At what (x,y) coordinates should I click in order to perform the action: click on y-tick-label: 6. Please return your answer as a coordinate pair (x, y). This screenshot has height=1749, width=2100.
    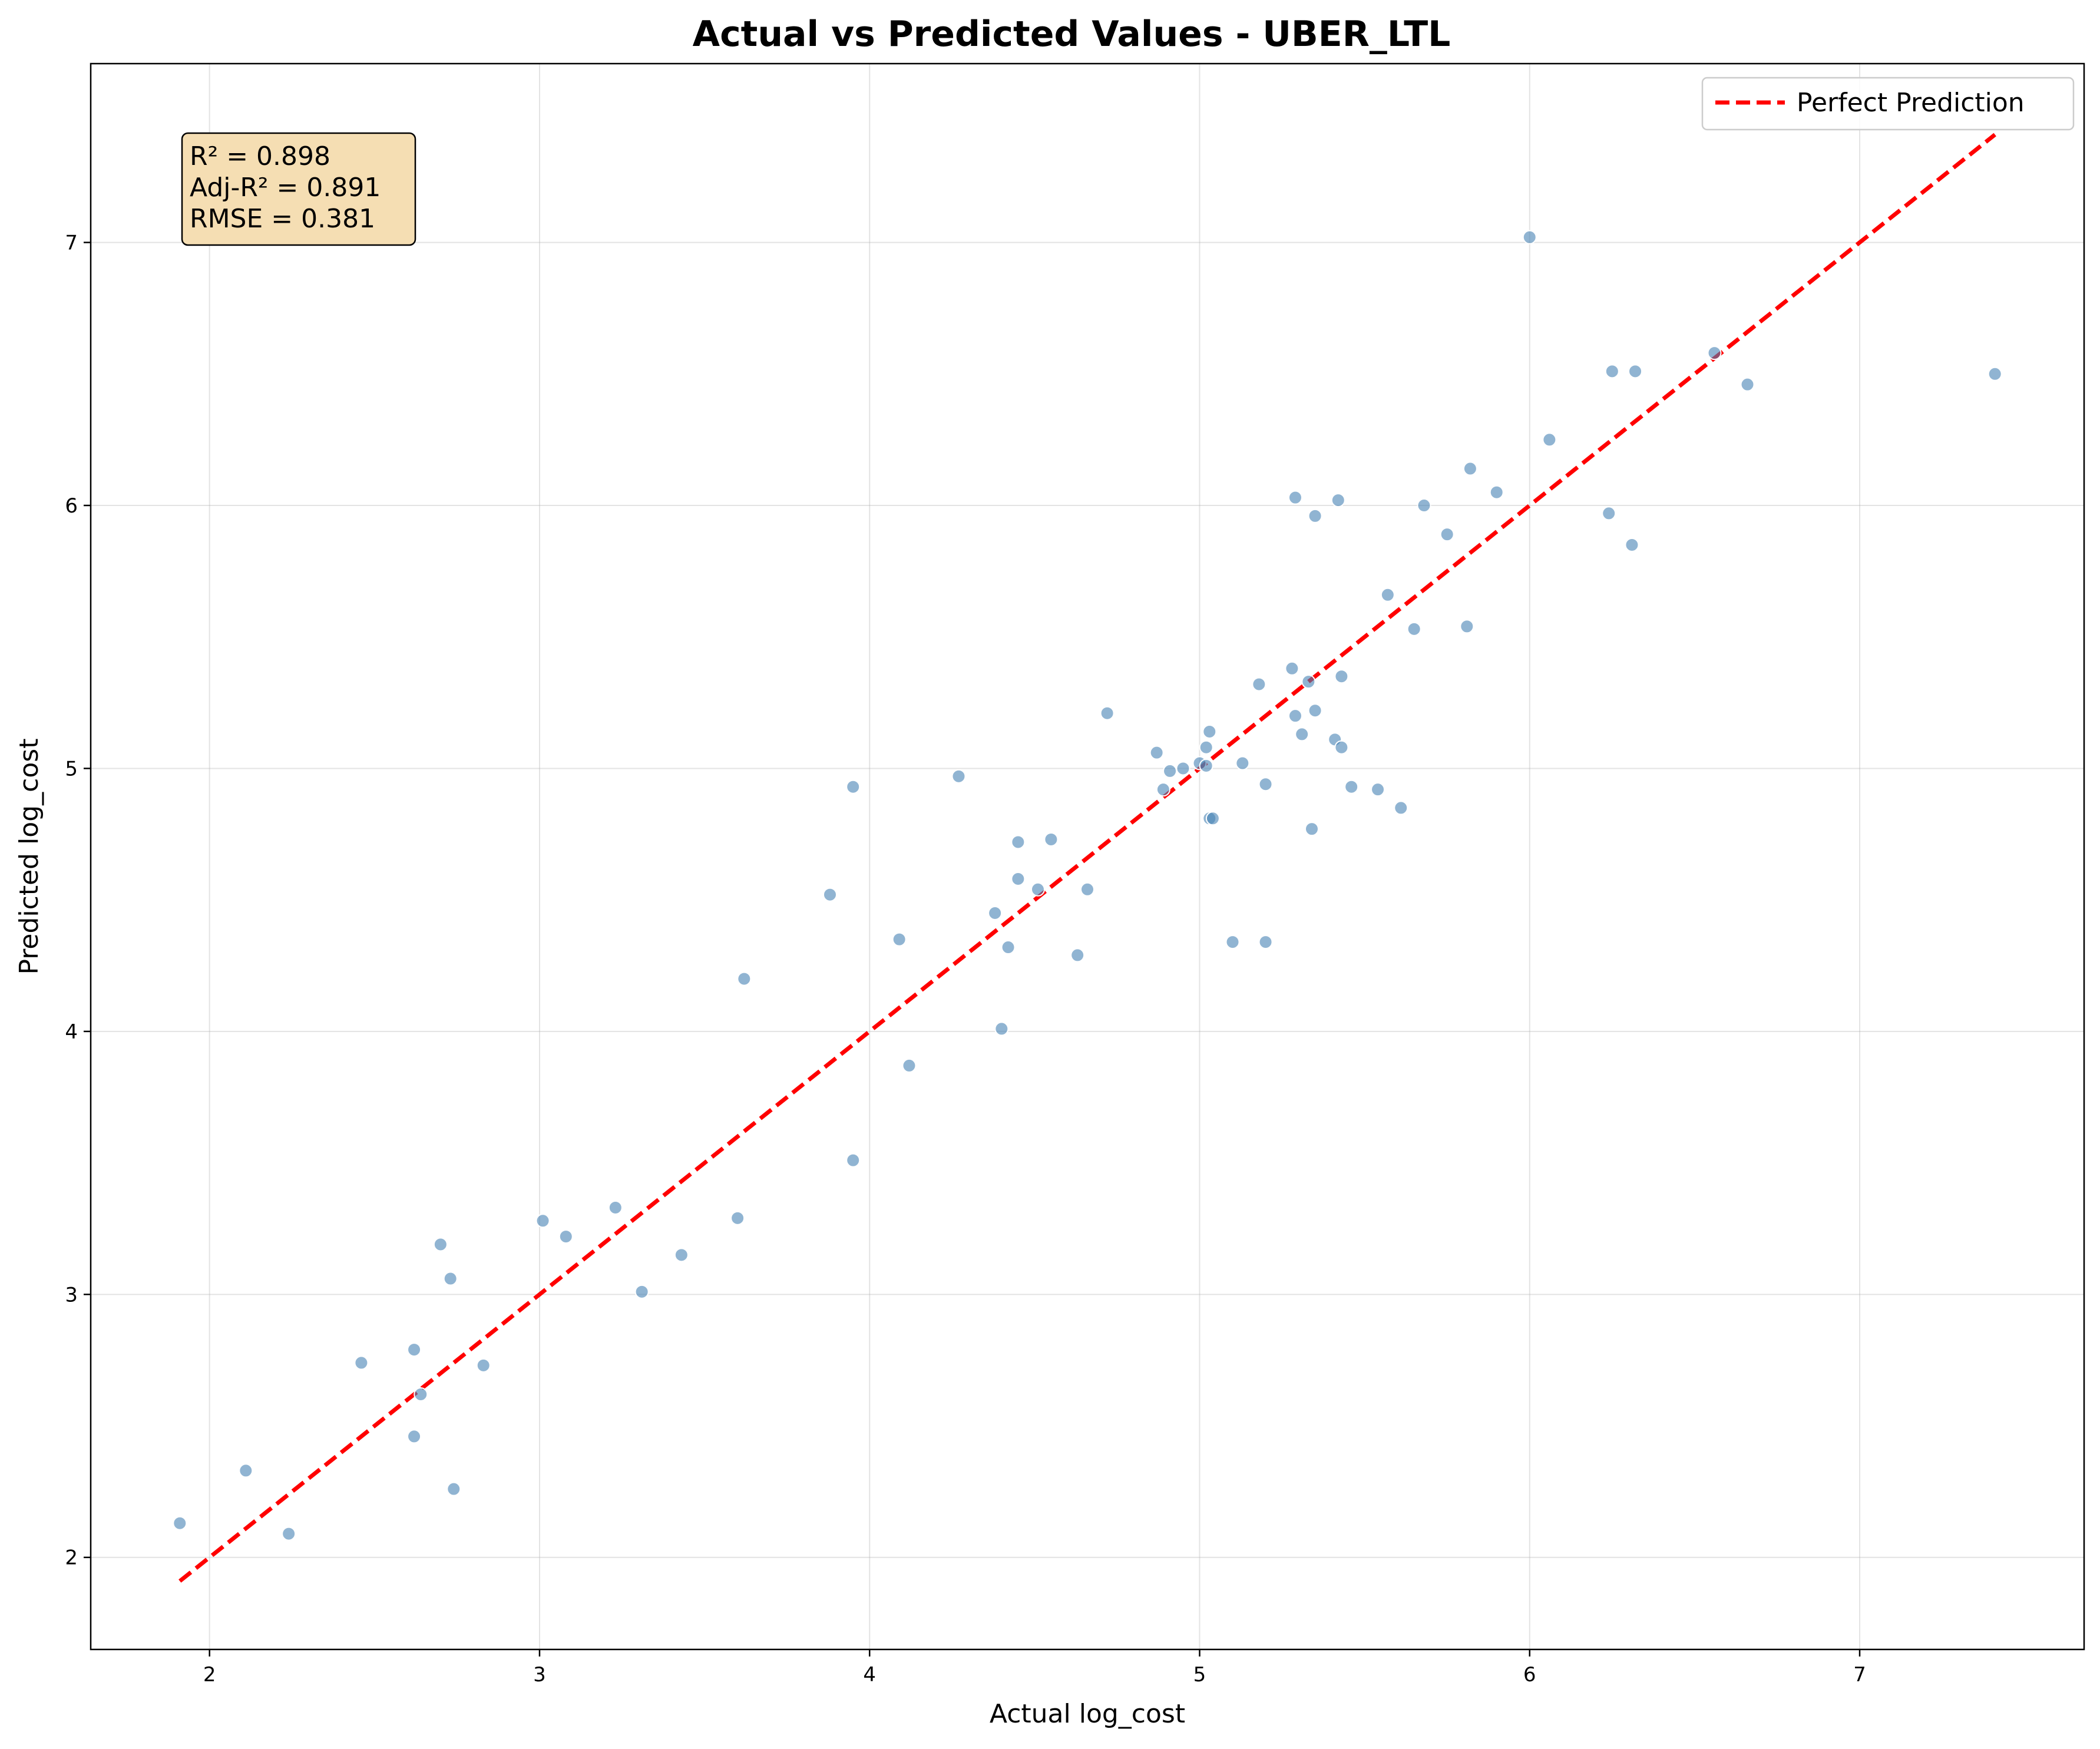
    Looking at the image, I should click on (71, 506).